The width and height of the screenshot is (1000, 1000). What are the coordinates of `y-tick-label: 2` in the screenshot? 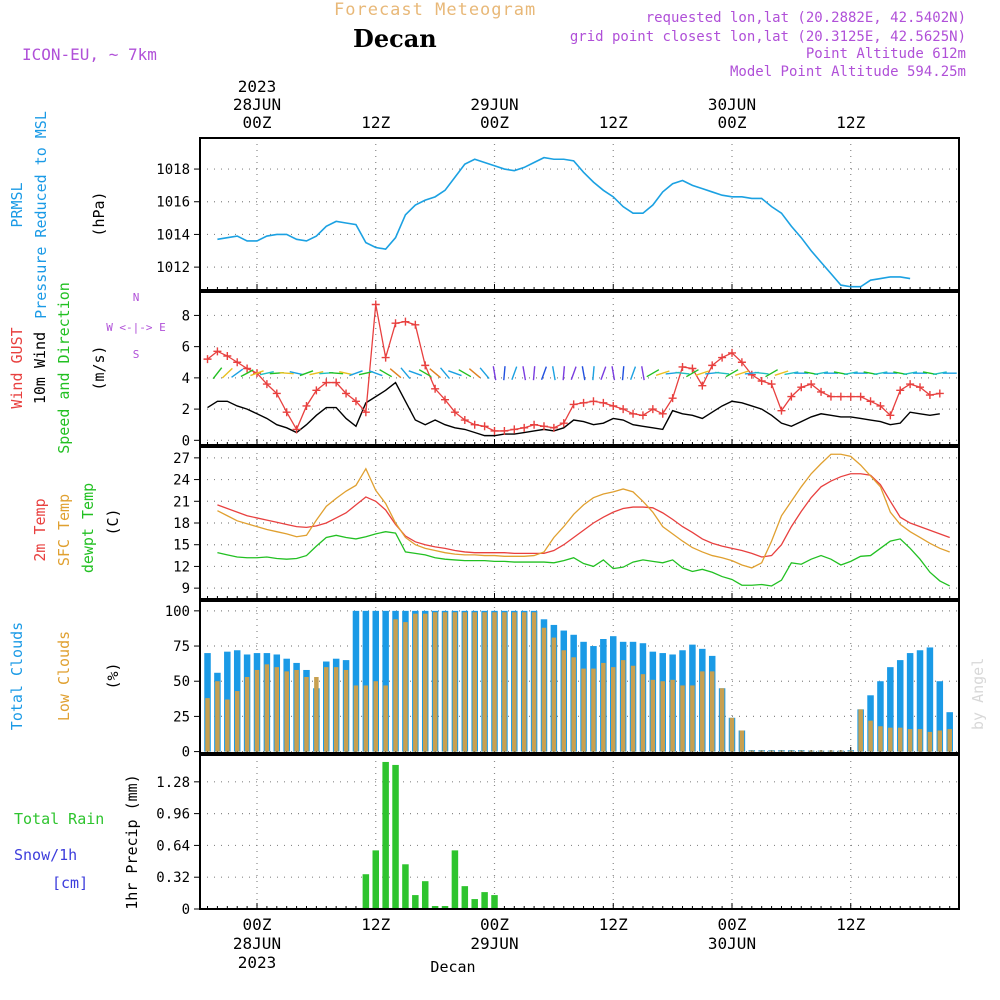 It's located at (186, 410).